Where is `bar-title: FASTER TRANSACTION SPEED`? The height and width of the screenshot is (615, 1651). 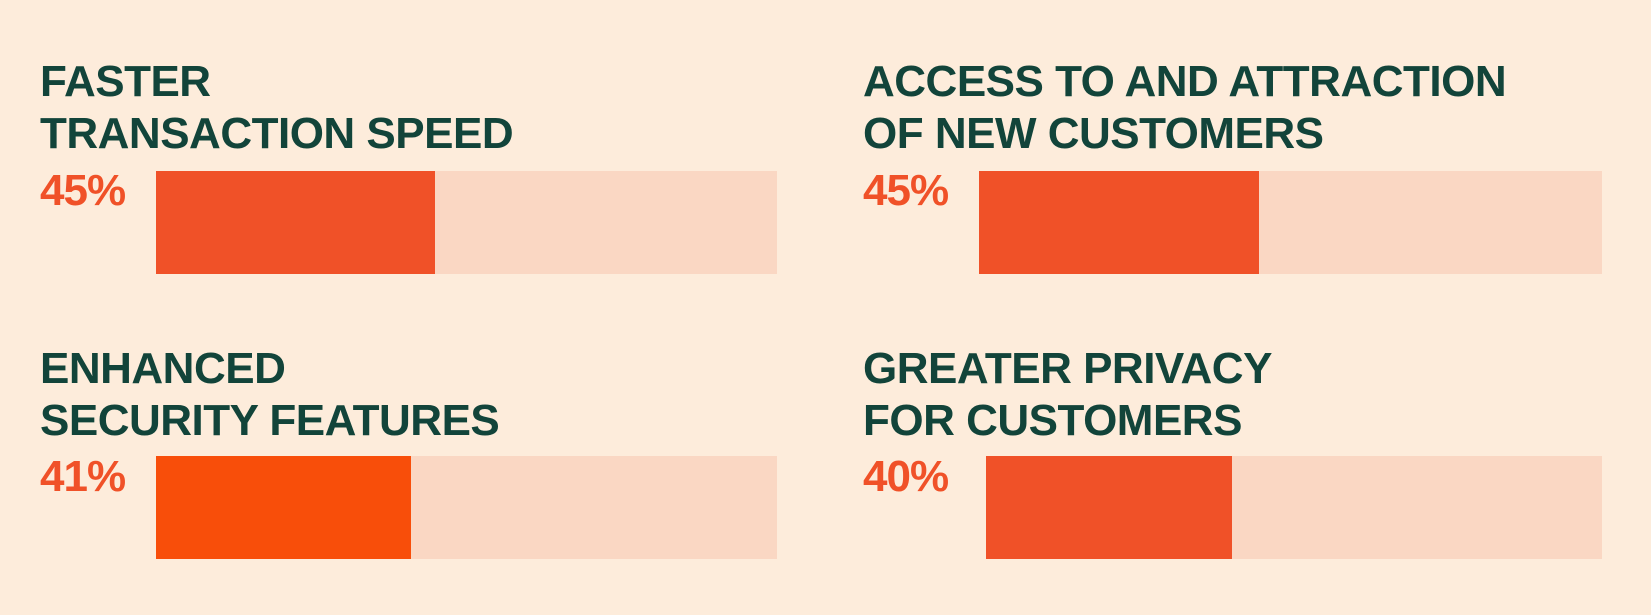
bar-title: FASTER TRANSACTION SPEED is located at coordinates (277, 107).